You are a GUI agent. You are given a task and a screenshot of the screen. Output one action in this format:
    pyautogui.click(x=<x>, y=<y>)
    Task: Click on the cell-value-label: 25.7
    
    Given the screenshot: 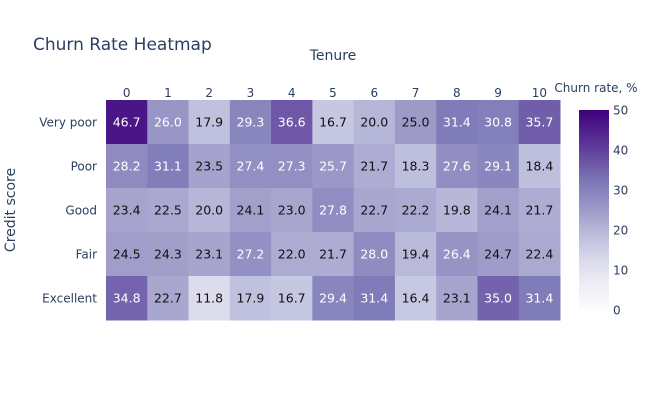 What is the action you would take?
    pyautogui.click(x=333, y=166)
    